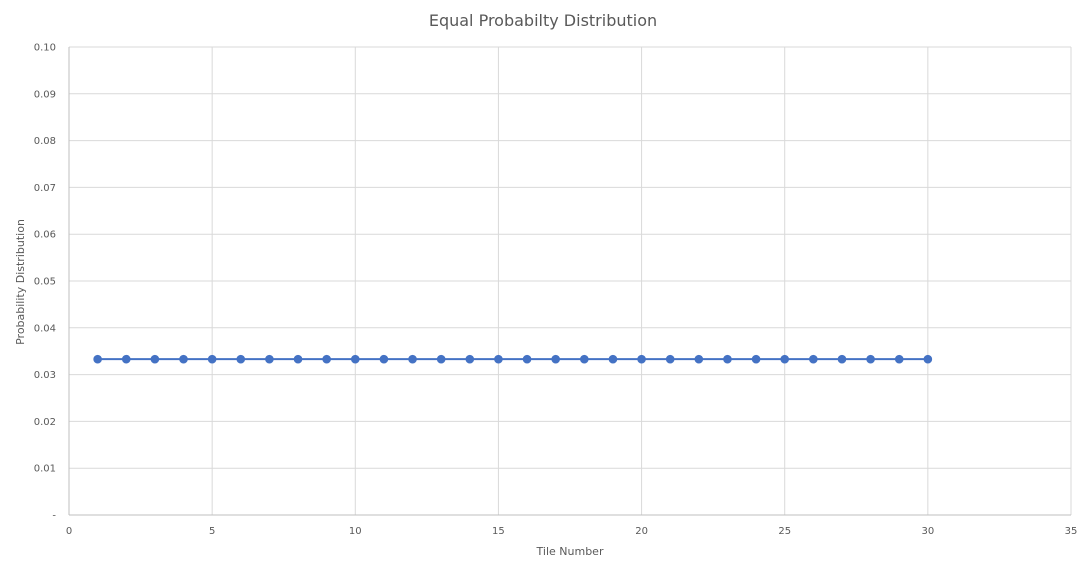 Image resolution: width=1084 pixels, height=569 pixels. I want to click on y-tick-label: 0.04, so click(45, 328).